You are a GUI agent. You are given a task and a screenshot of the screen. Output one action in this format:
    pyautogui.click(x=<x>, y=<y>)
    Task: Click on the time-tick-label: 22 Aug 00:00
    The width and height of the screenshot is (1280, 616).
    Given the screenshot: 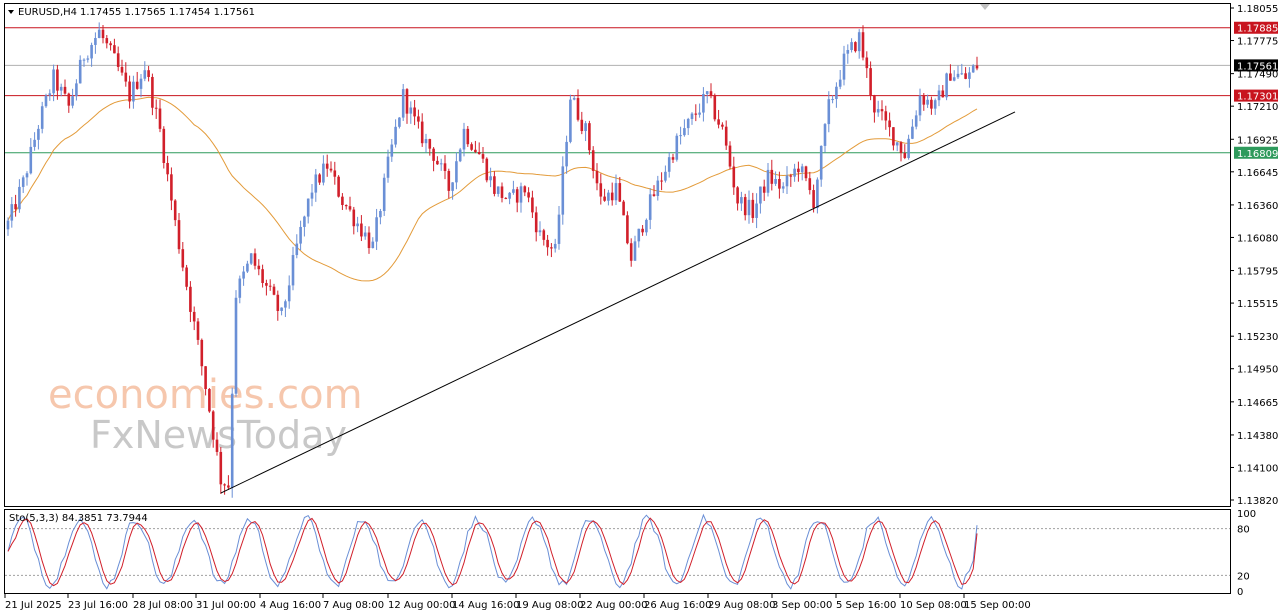 What is the action you would take?
    pyautogui.click(x=613, y=605)
    